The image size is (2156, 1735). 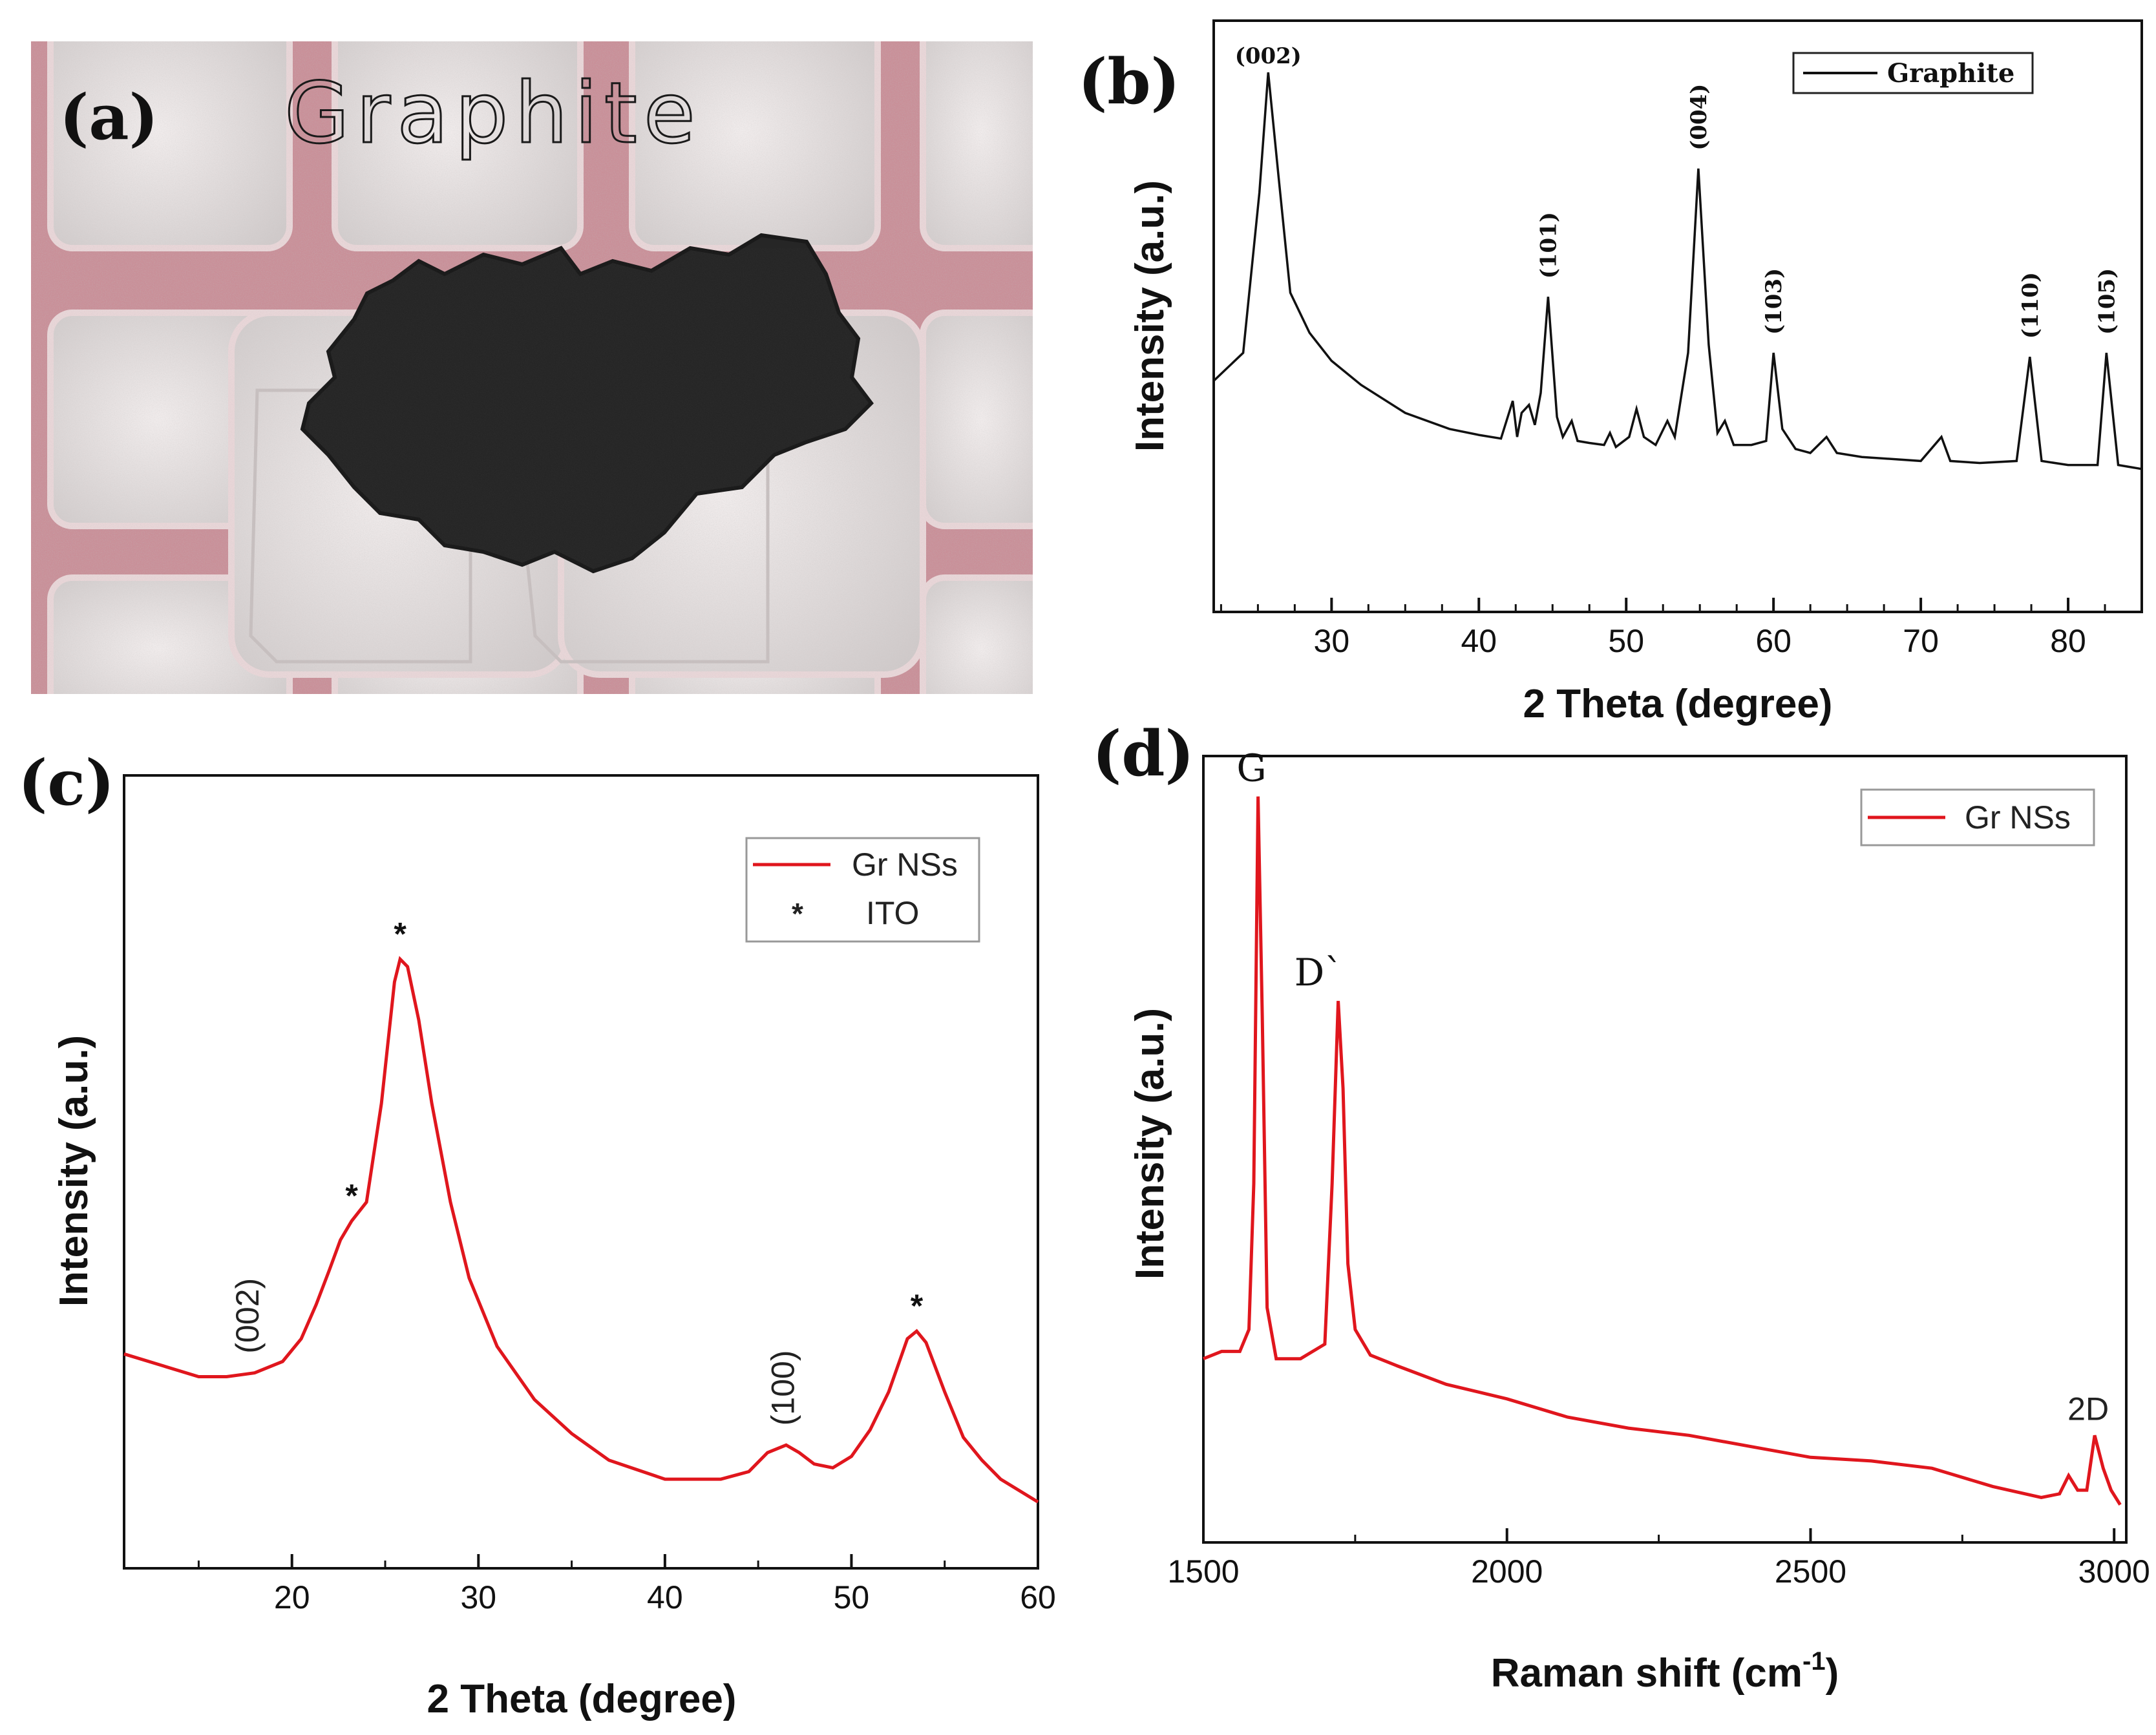 What do you see at coordinates (292, 1597) in the screenshot?
I see `x-tick-label: 20` at bounding box center [292, 1597].